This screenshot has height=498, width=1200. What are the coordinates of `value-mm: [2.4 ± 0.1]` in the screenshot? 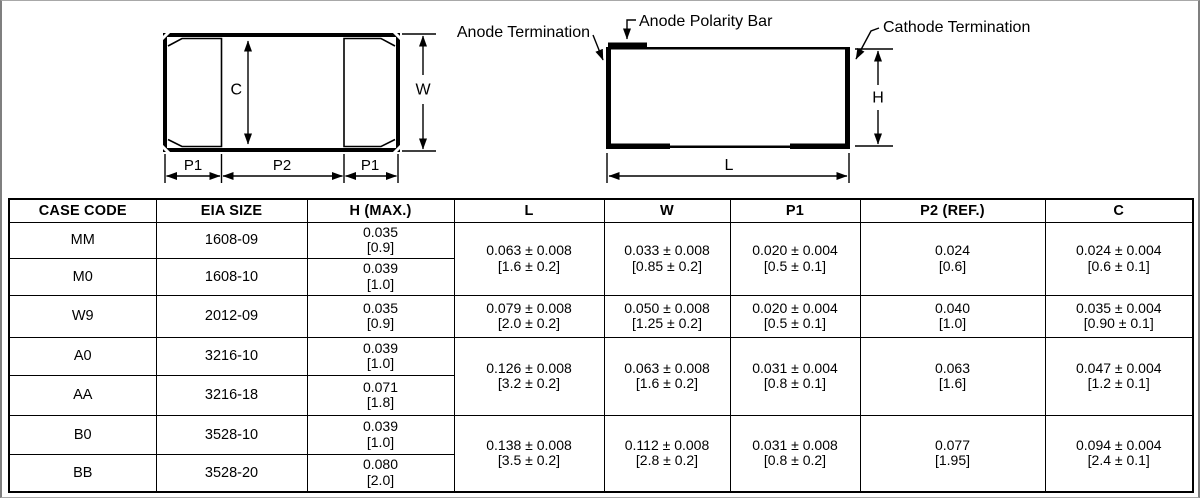 It's located at (1118, 460).